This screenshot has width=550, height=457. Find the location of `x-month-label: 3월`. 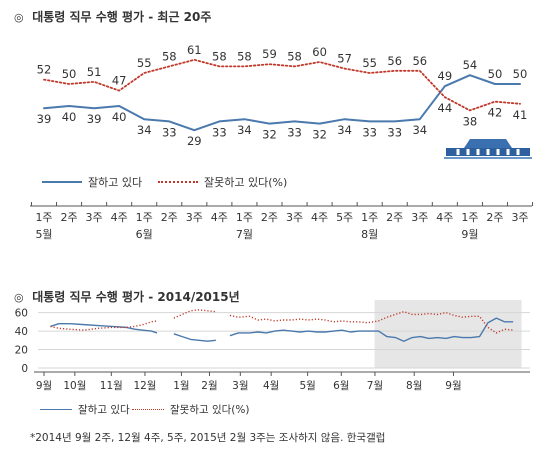

x-month-label: 3월 is located at coordinates (240, 386).